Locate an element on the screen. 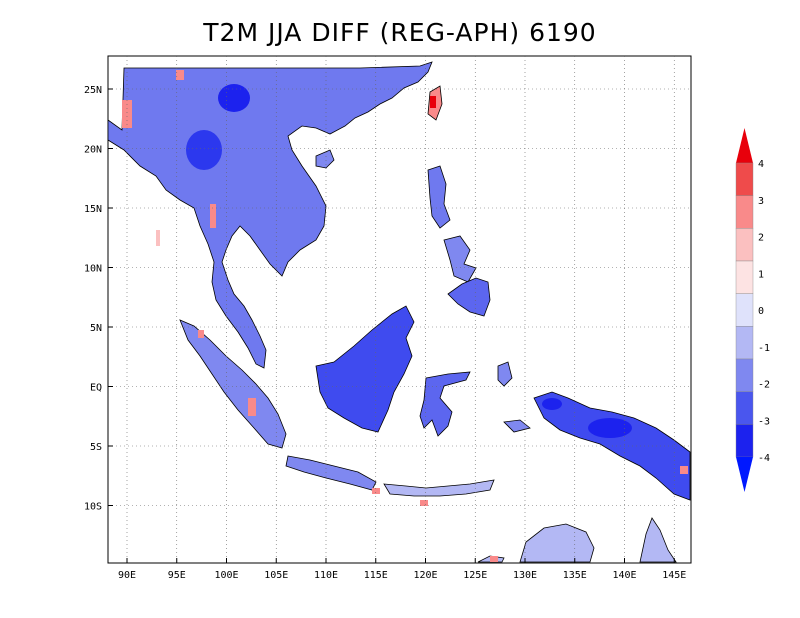 The image size is (800, 618). landmass-seram is located at coordinates (517, 426).